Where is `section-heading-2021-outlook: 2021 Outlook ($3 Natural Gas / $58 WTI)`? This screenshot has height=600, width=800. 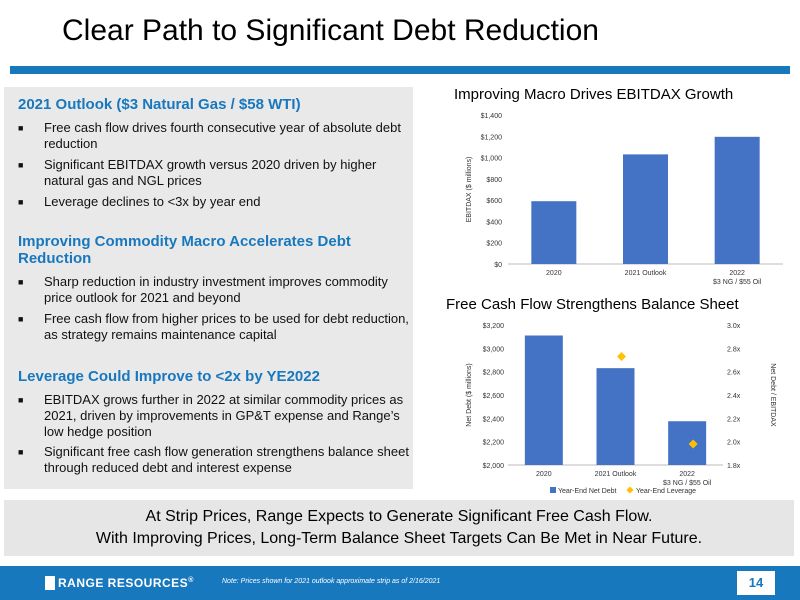 section-heading-2021-outlook: 2021 Outlook ($3 Natural Gas / $58 WTI) is located at coordinates (159, 104).